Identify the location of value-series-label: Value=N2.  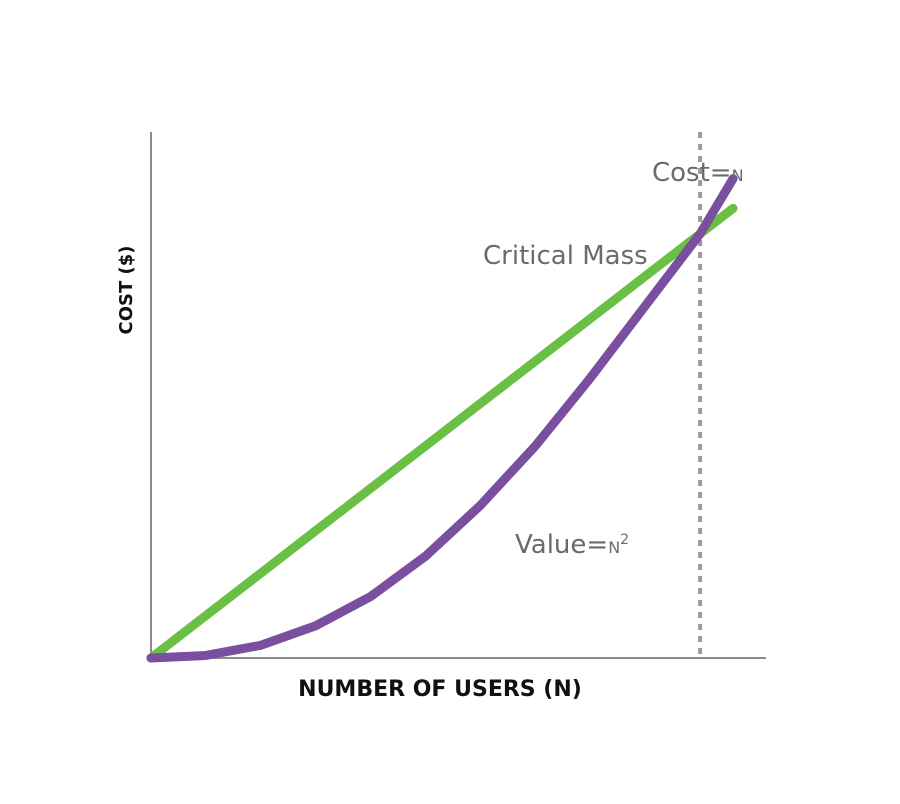
(572, 545).